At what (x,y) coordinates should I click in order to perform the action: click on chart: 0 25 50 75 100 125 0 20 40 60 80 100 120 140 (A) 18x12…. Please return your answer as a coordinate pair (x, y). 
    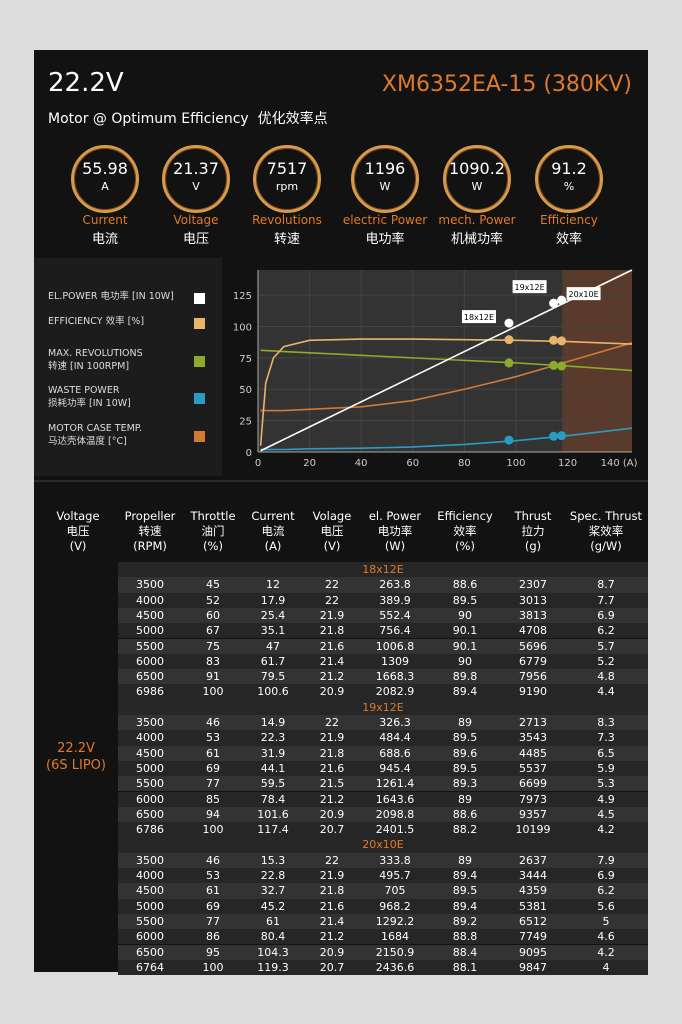
    Looking at the image, I should click on (435, 369).